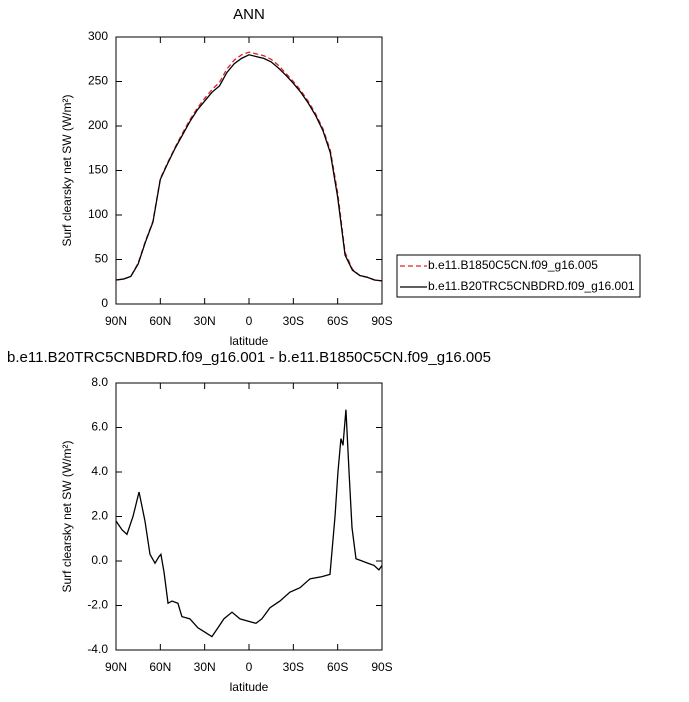 This screenshot has height=702, width=689. Describe the element at coordinates (518, 276) in the screenshot. I see `legend-box` at that location.